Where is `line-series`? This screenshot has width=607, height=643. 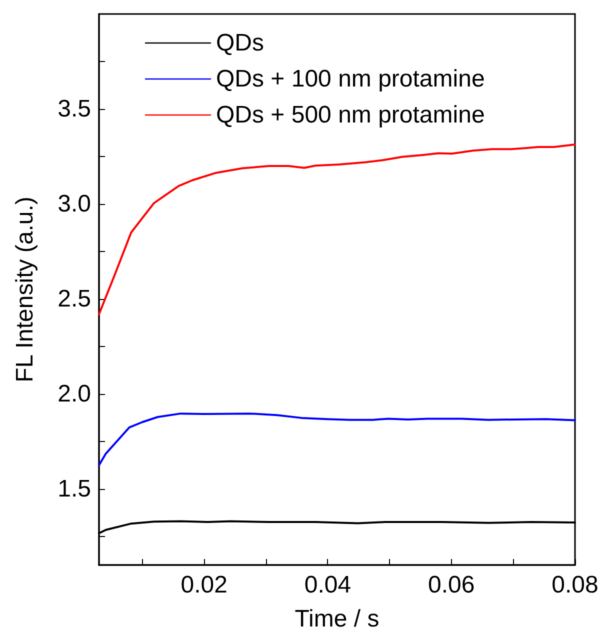 line-series is located at coordinates (337, 439).